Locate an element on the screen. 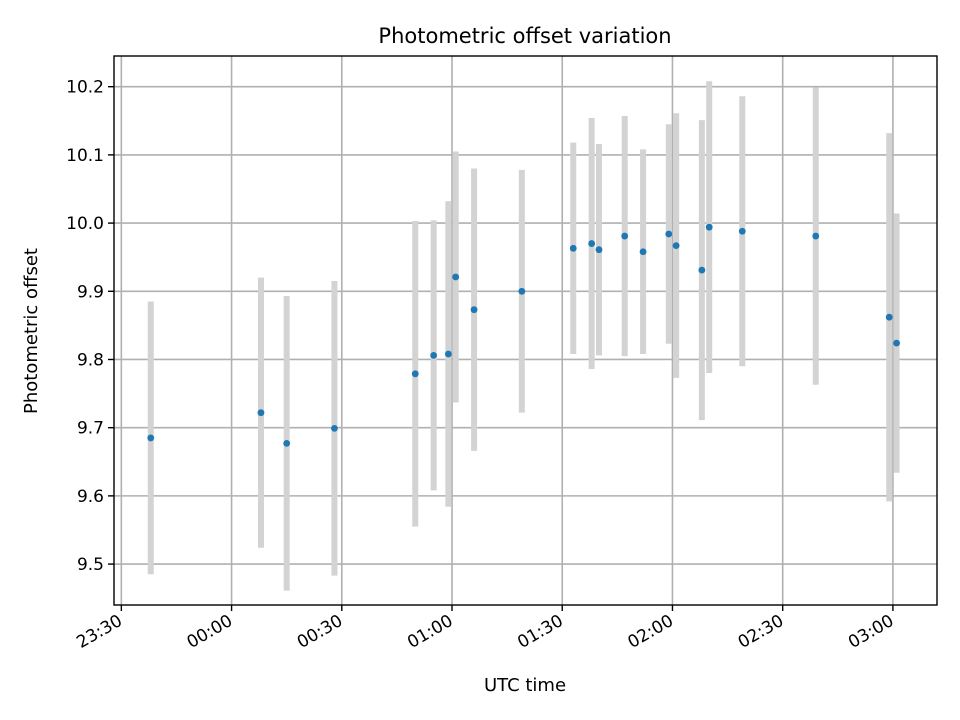  y-tick-label: 9.9 is located at coordinates (90, 292).